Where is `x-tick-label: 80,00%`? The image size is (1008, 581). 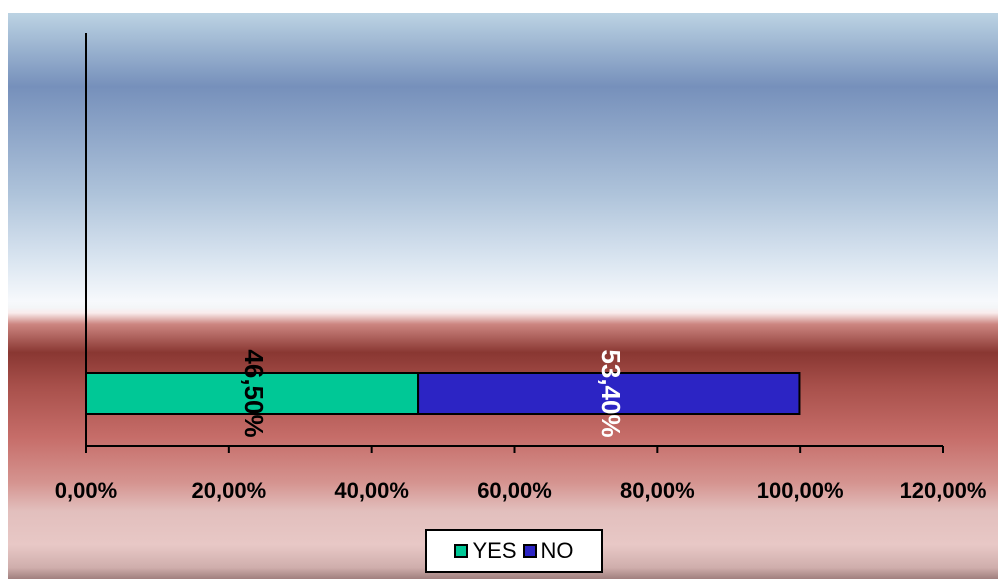 x-tick-label: 80,00% is located at coordinates (657, 490).